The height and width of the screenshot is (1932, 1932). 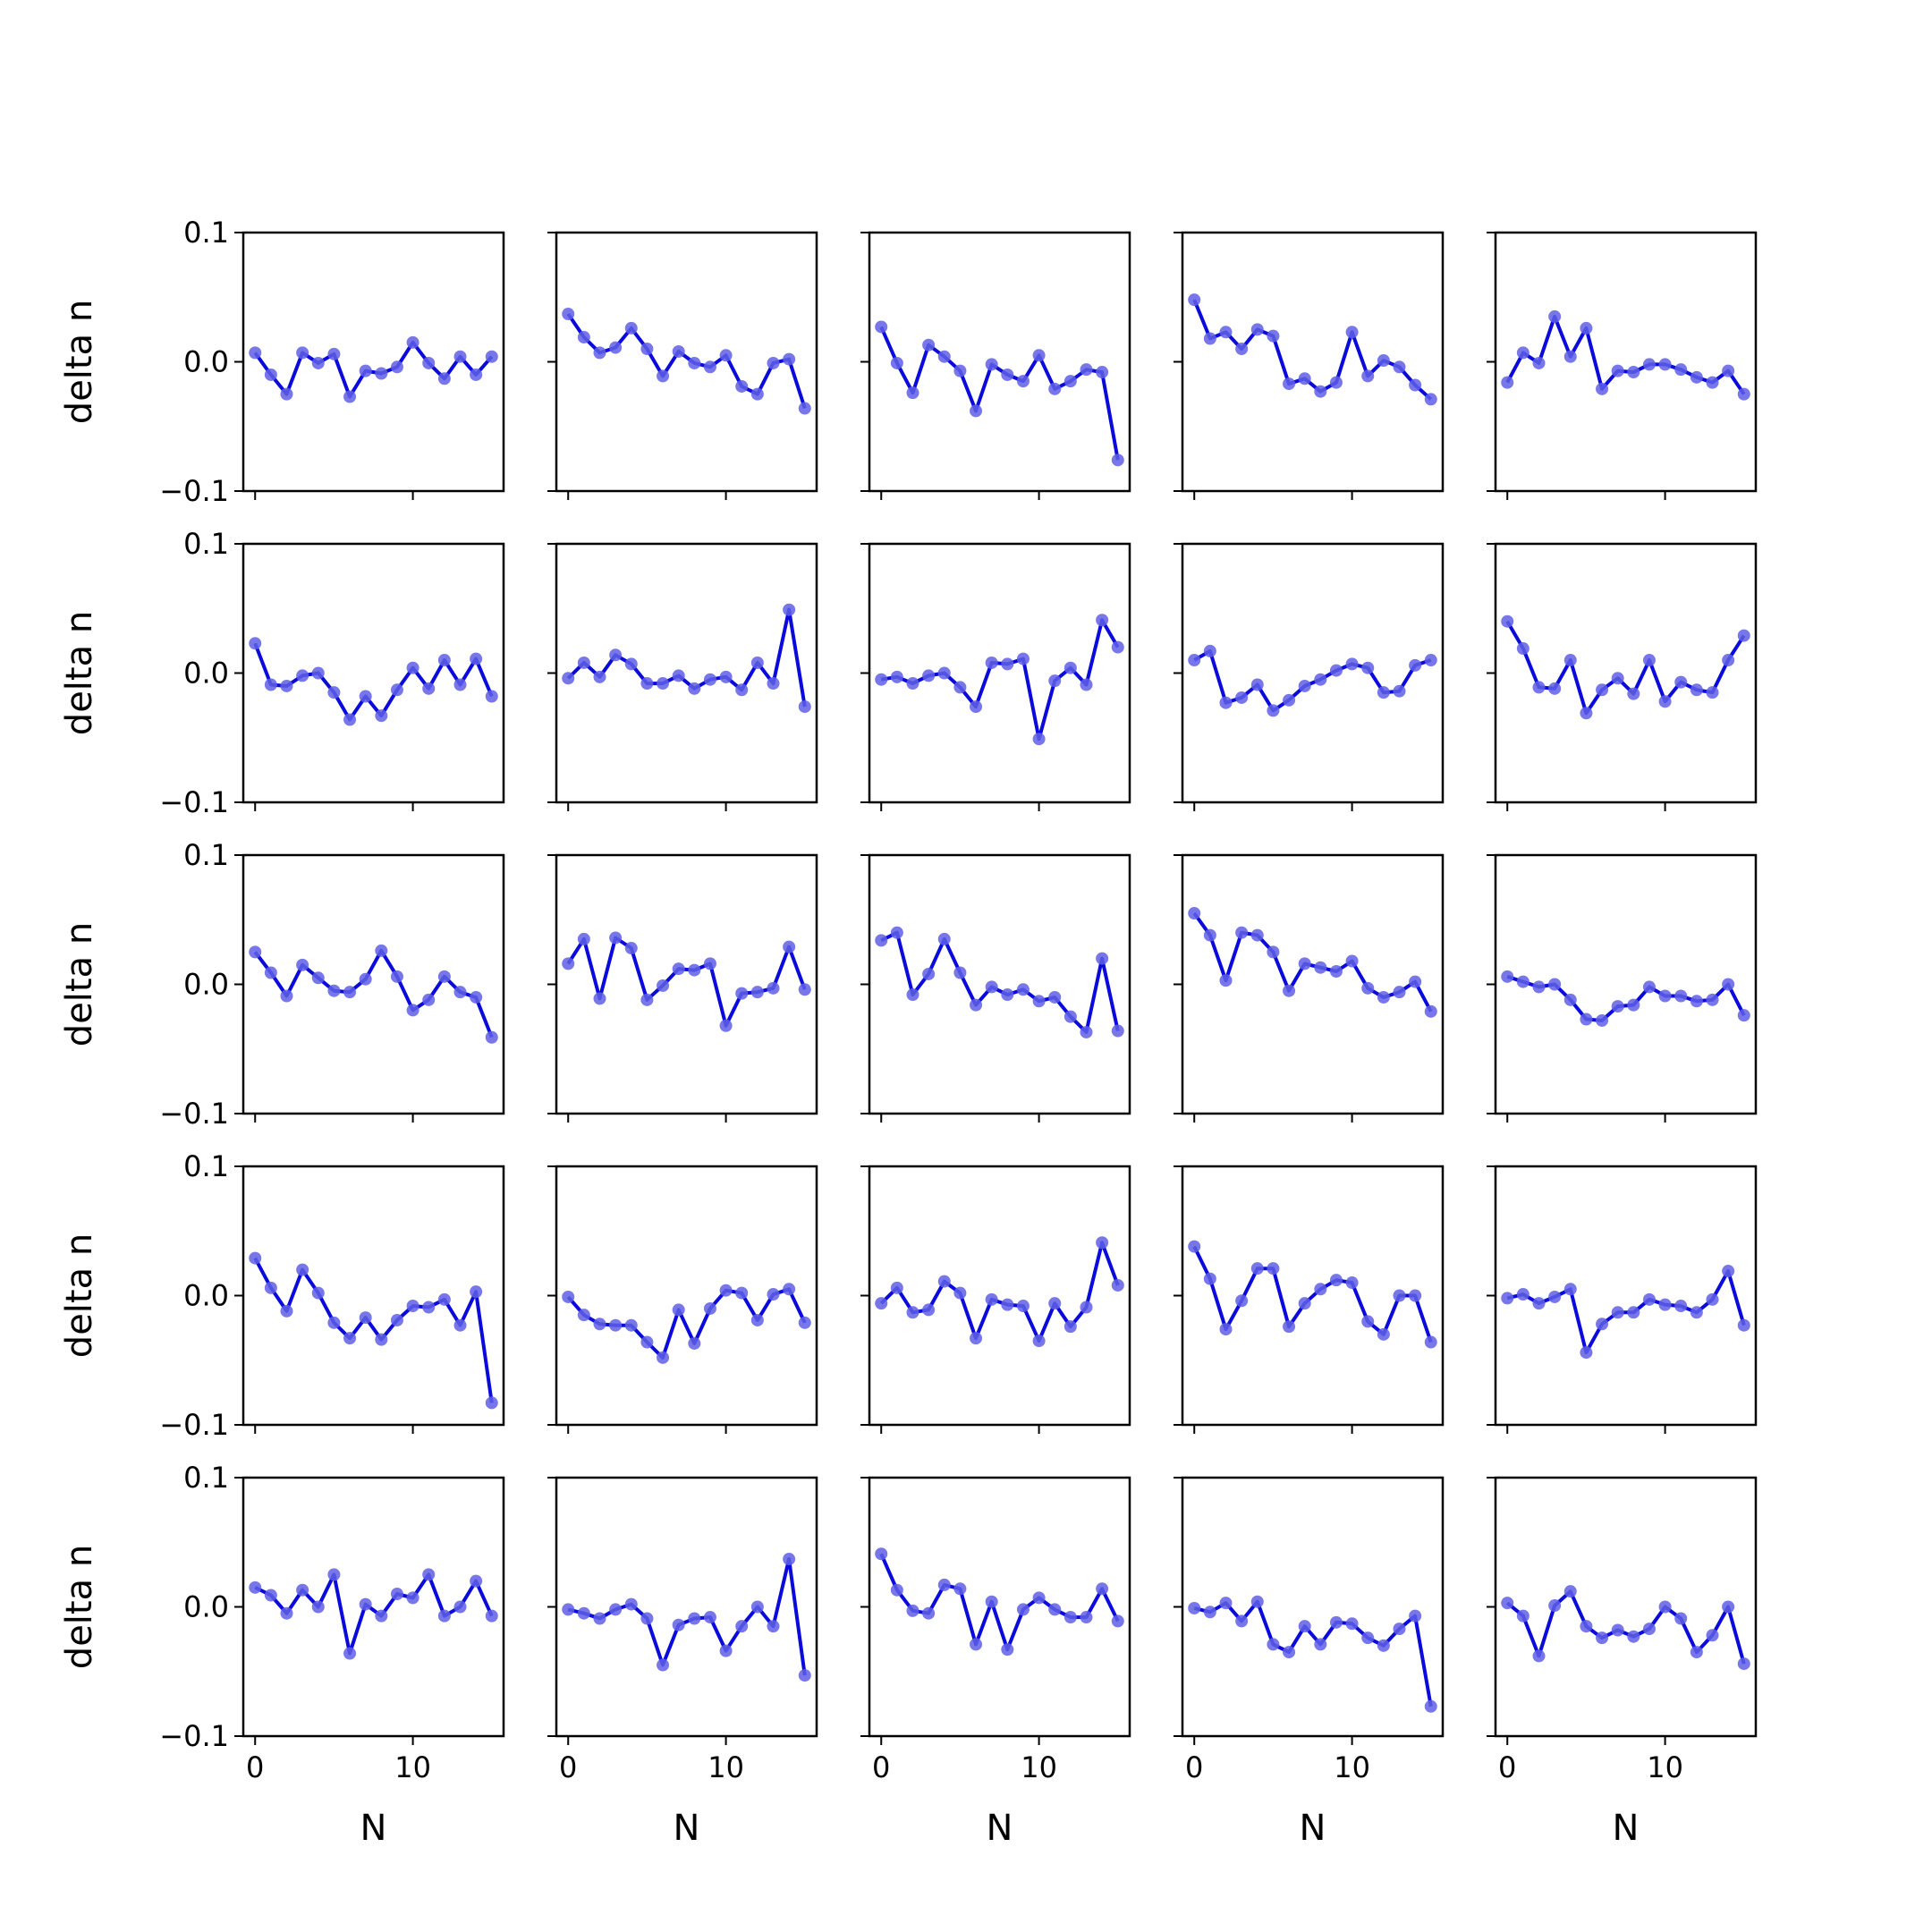 I want to click on subplot-4-1: 0.1 0.0 −0.1 delta n, so click(x=282, y=1295).